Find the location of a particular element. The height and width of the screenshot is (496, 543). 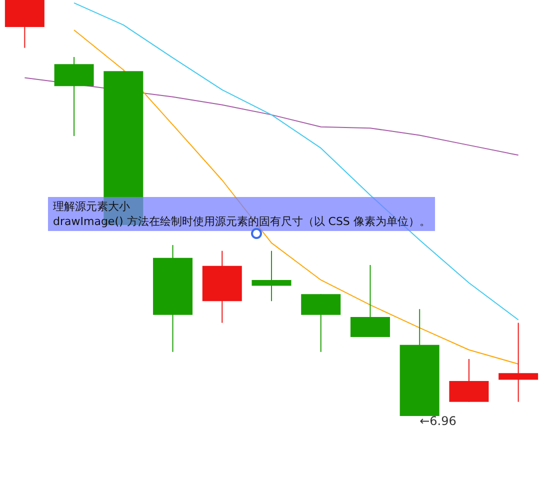

tooltip-panel: 理解源元素大小 drawImage() 方法在绘制时使用源元素的固有尺寸（以 CSS 像素为单位）。 is located at coordinates (242, 214).